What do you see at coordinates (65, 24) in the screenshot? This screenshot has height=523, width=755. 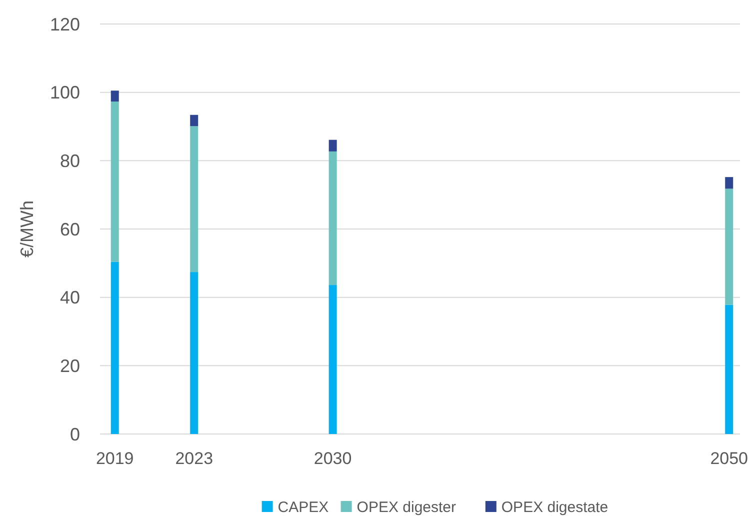 I see `y-tick-label: 120` at bounding box center [65, 24].